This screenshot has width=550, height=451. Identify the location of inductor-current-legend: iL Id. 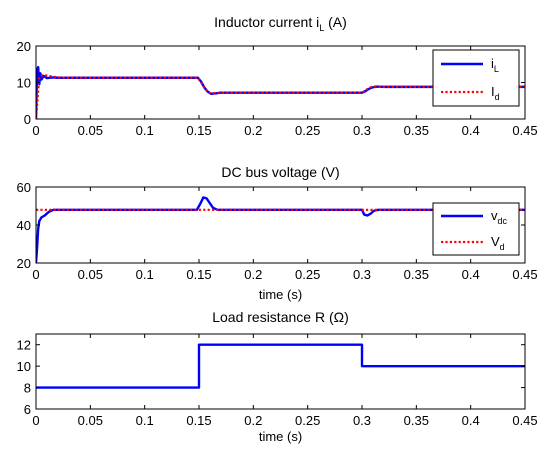
(476, 78).